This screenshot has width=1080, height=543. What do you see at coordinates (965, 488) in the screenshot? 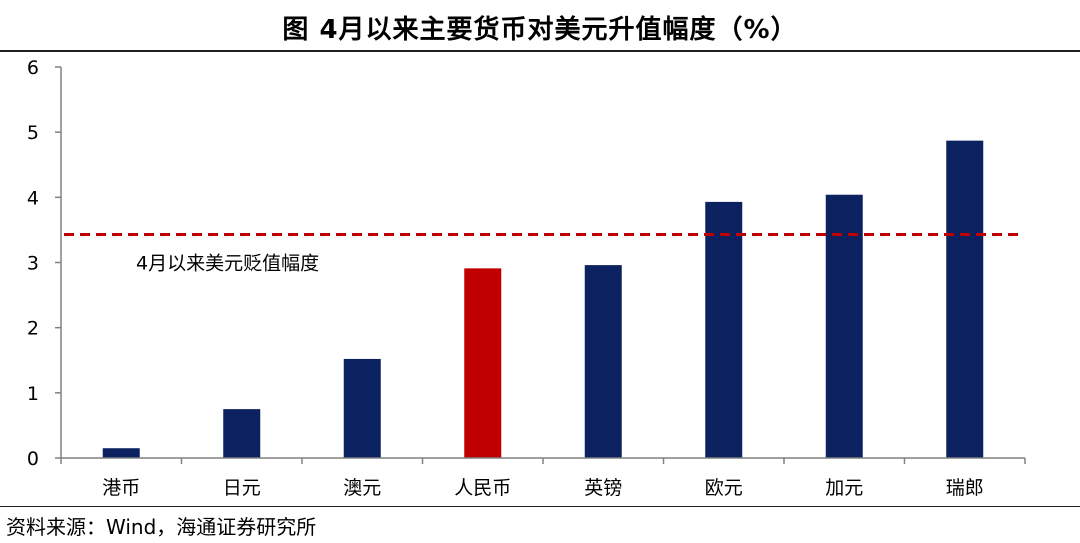
I see `x-tick-label: 瑞郎` at bounding box center [965, 488].